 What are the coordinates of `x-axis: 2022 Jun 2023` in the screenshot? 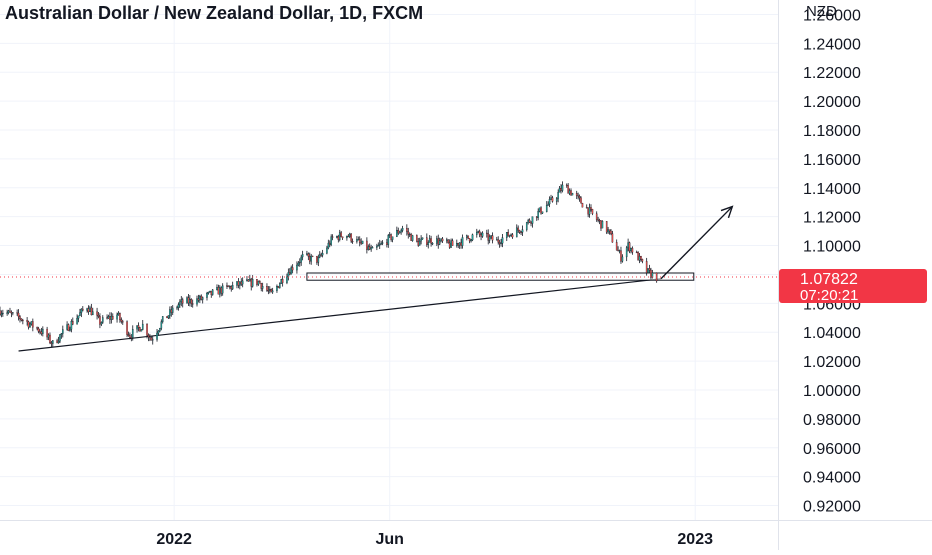 It's located at (434, 539).